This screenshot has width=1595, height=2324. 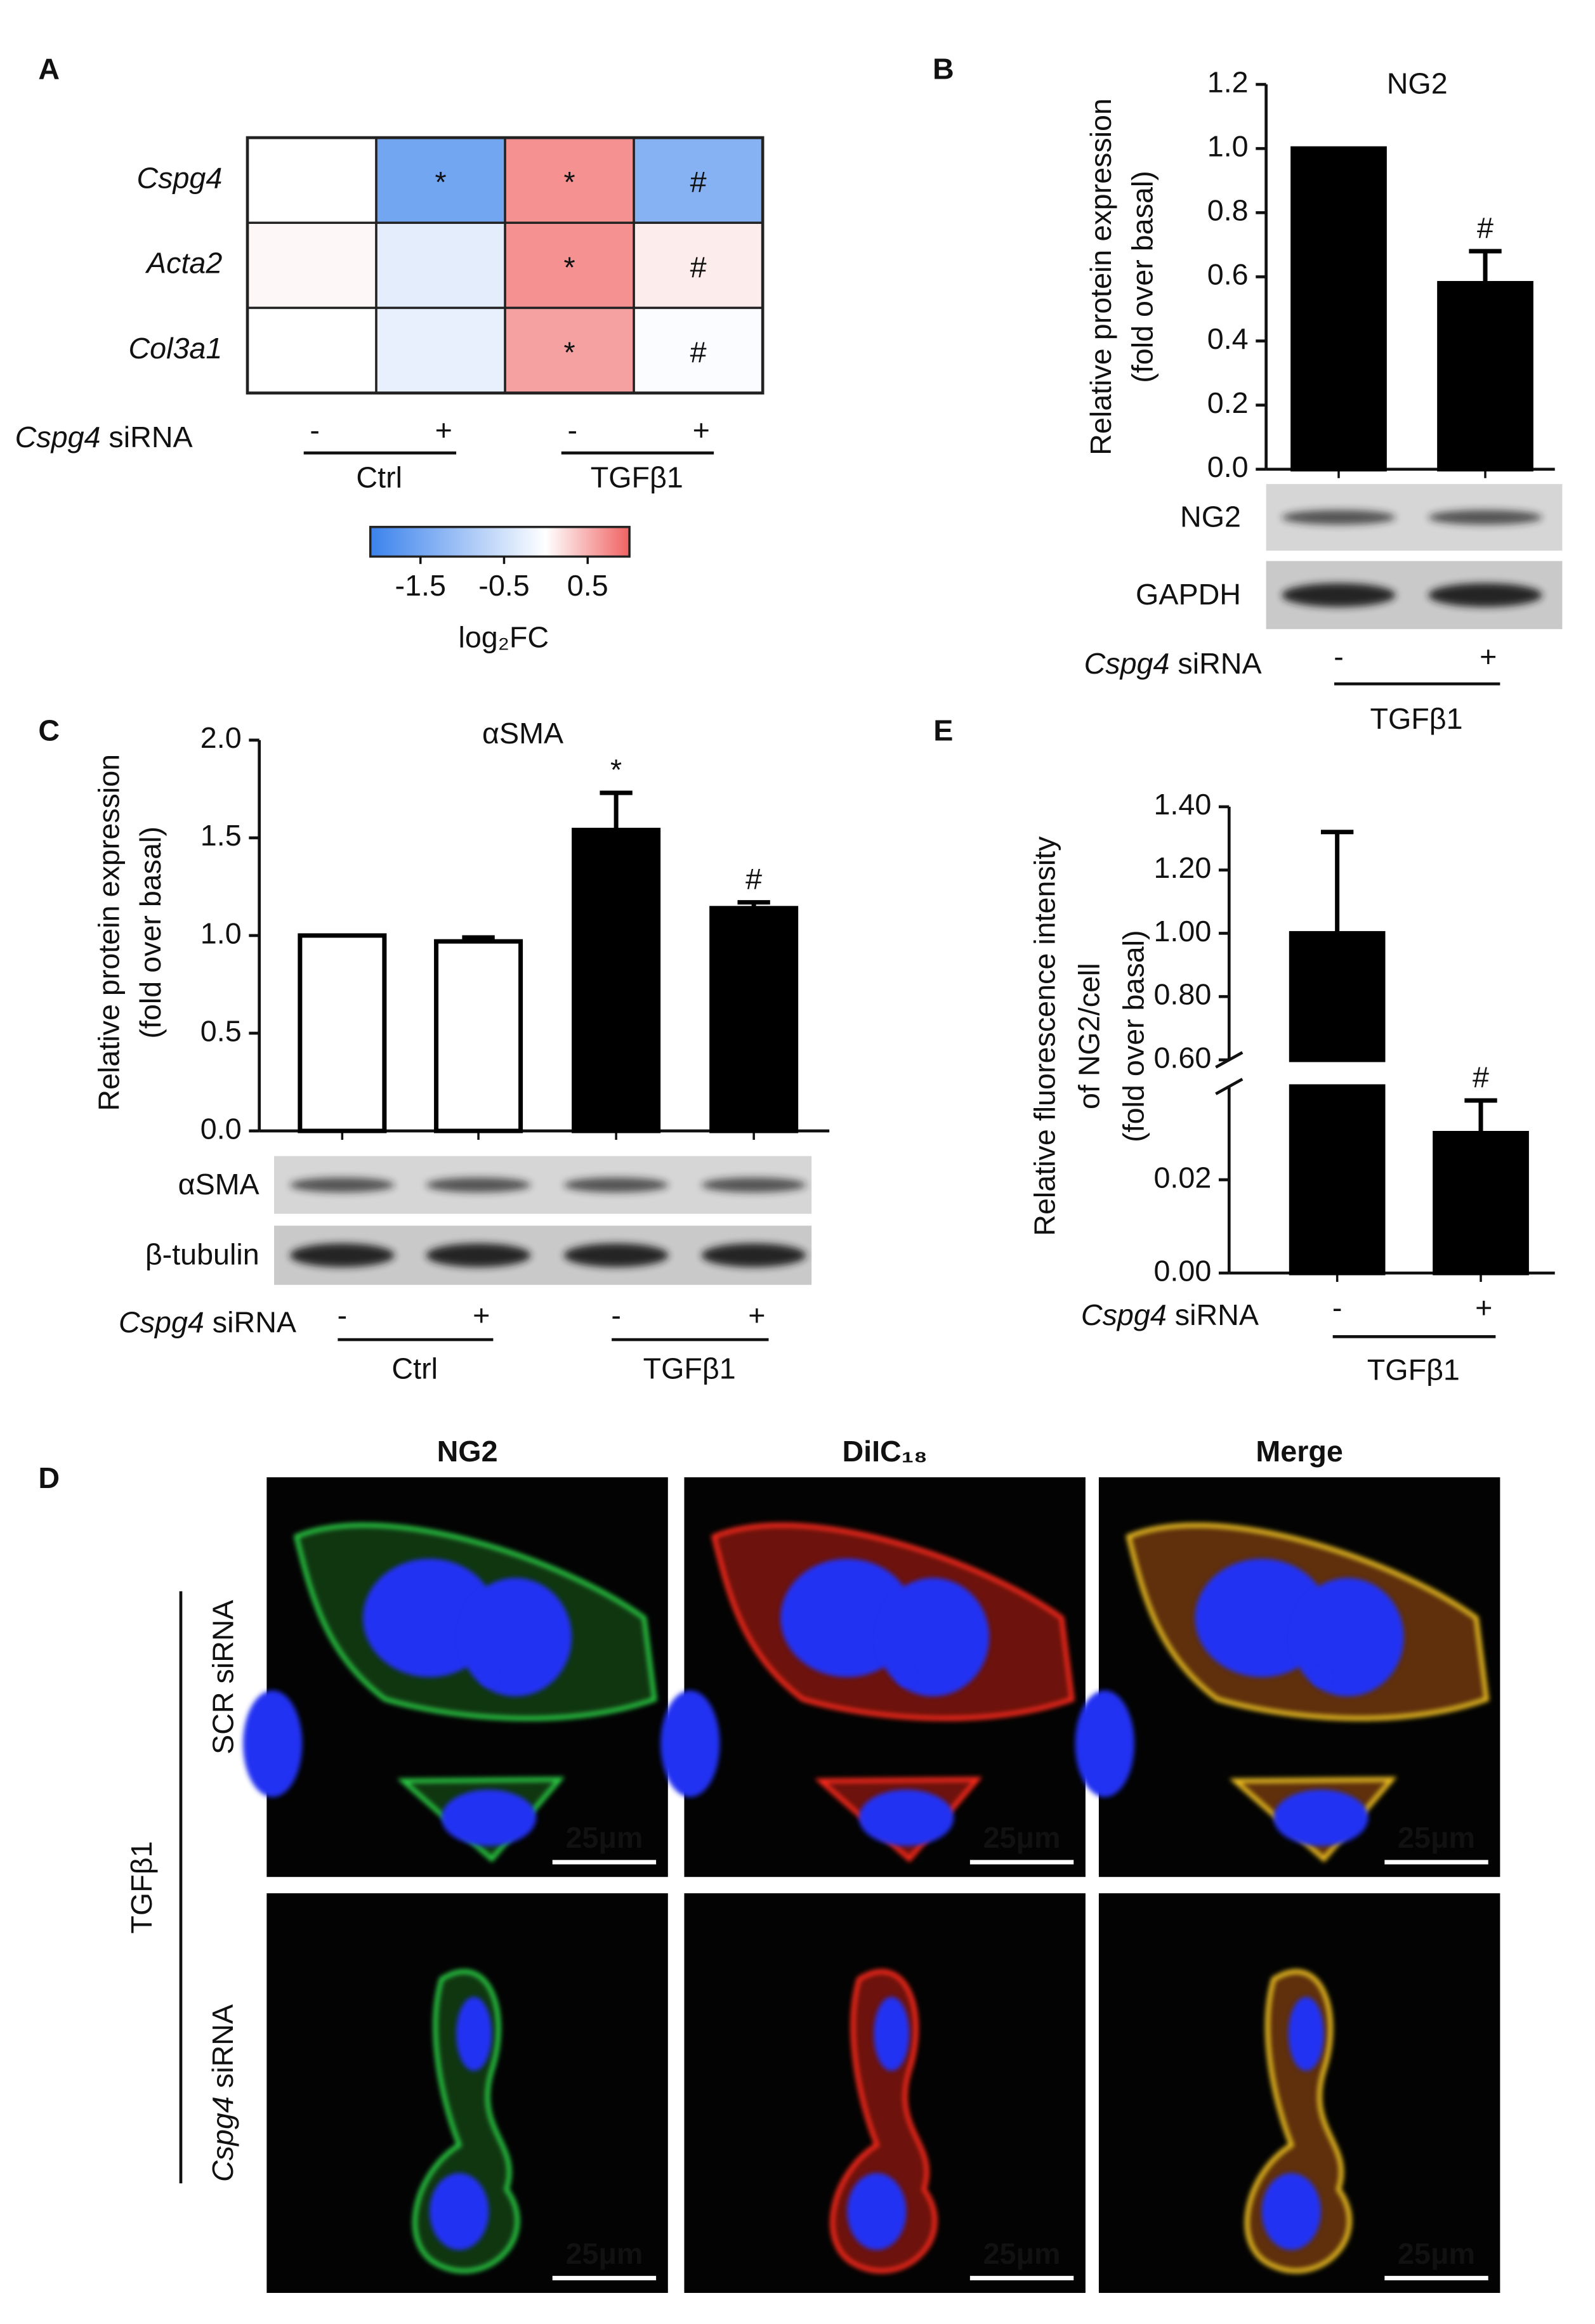 What do you see at coordinates (1228, 338) in the screenshot?
I see `y-tick-label: 0.4` at bounding box center [1228, 338].